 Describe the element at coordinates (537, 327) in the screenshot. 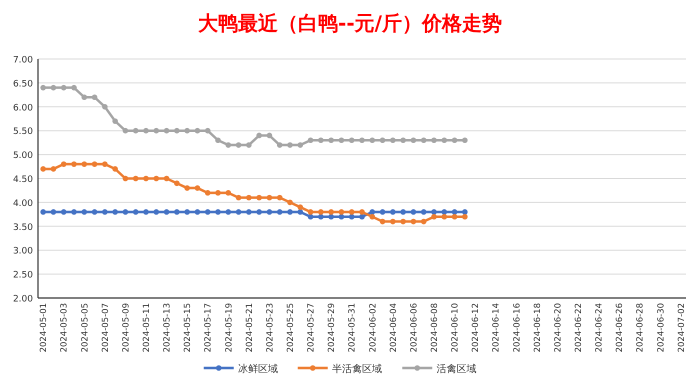

I see `x-tick-label: 2024-06-18` at that location.